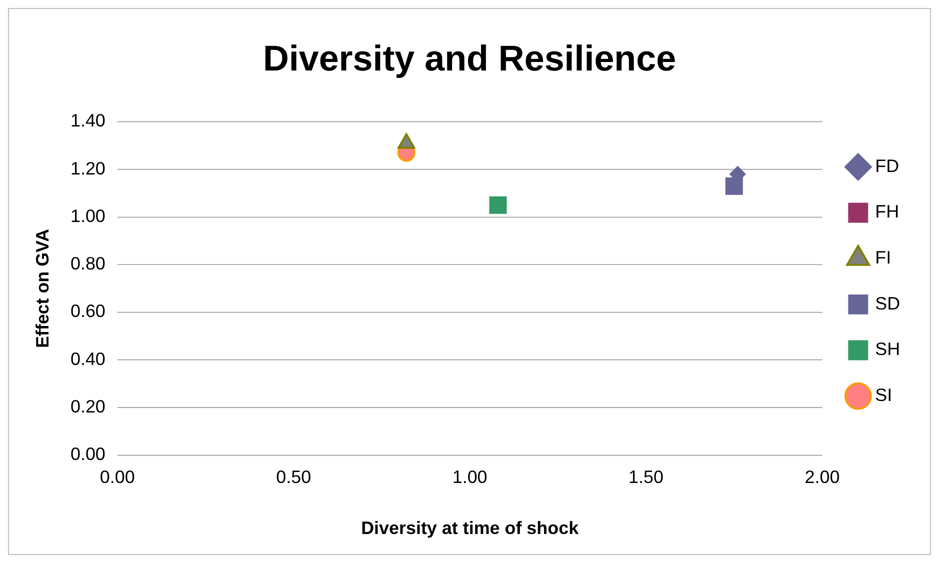  Describe the element at coordinates (887, 303) in the screenshot. I see `legend-label: SD` at that location.